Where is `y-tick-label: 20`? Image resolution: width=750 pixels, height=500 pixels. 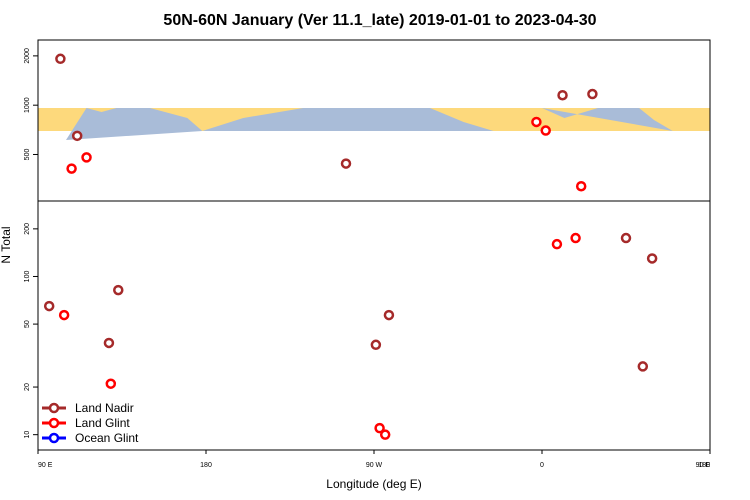 y-tick-label: 20 is located at coordinates (27, 387).